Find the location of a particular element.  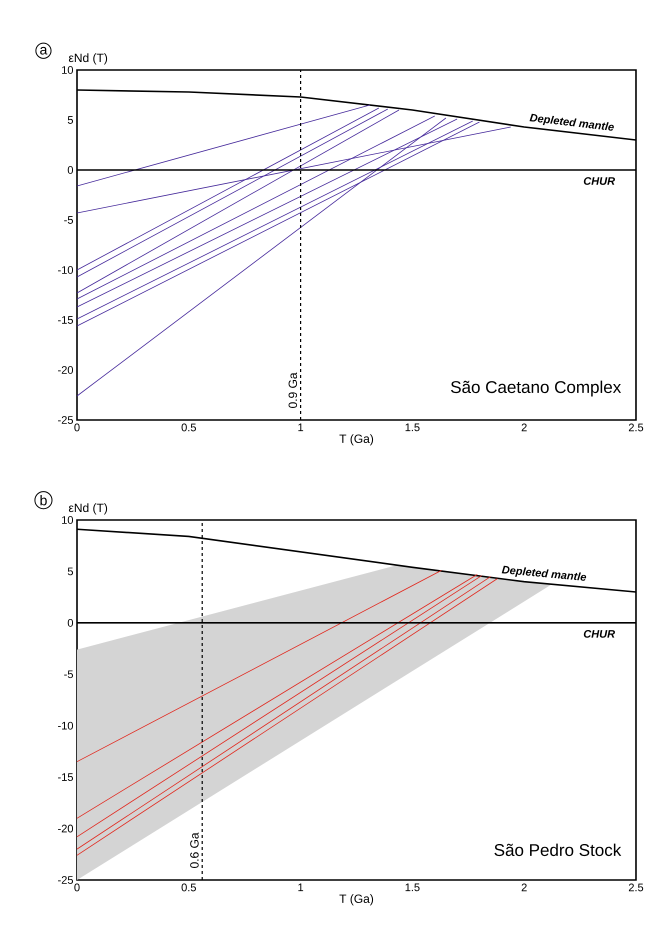

text: b is located at coordinates (43, 500).